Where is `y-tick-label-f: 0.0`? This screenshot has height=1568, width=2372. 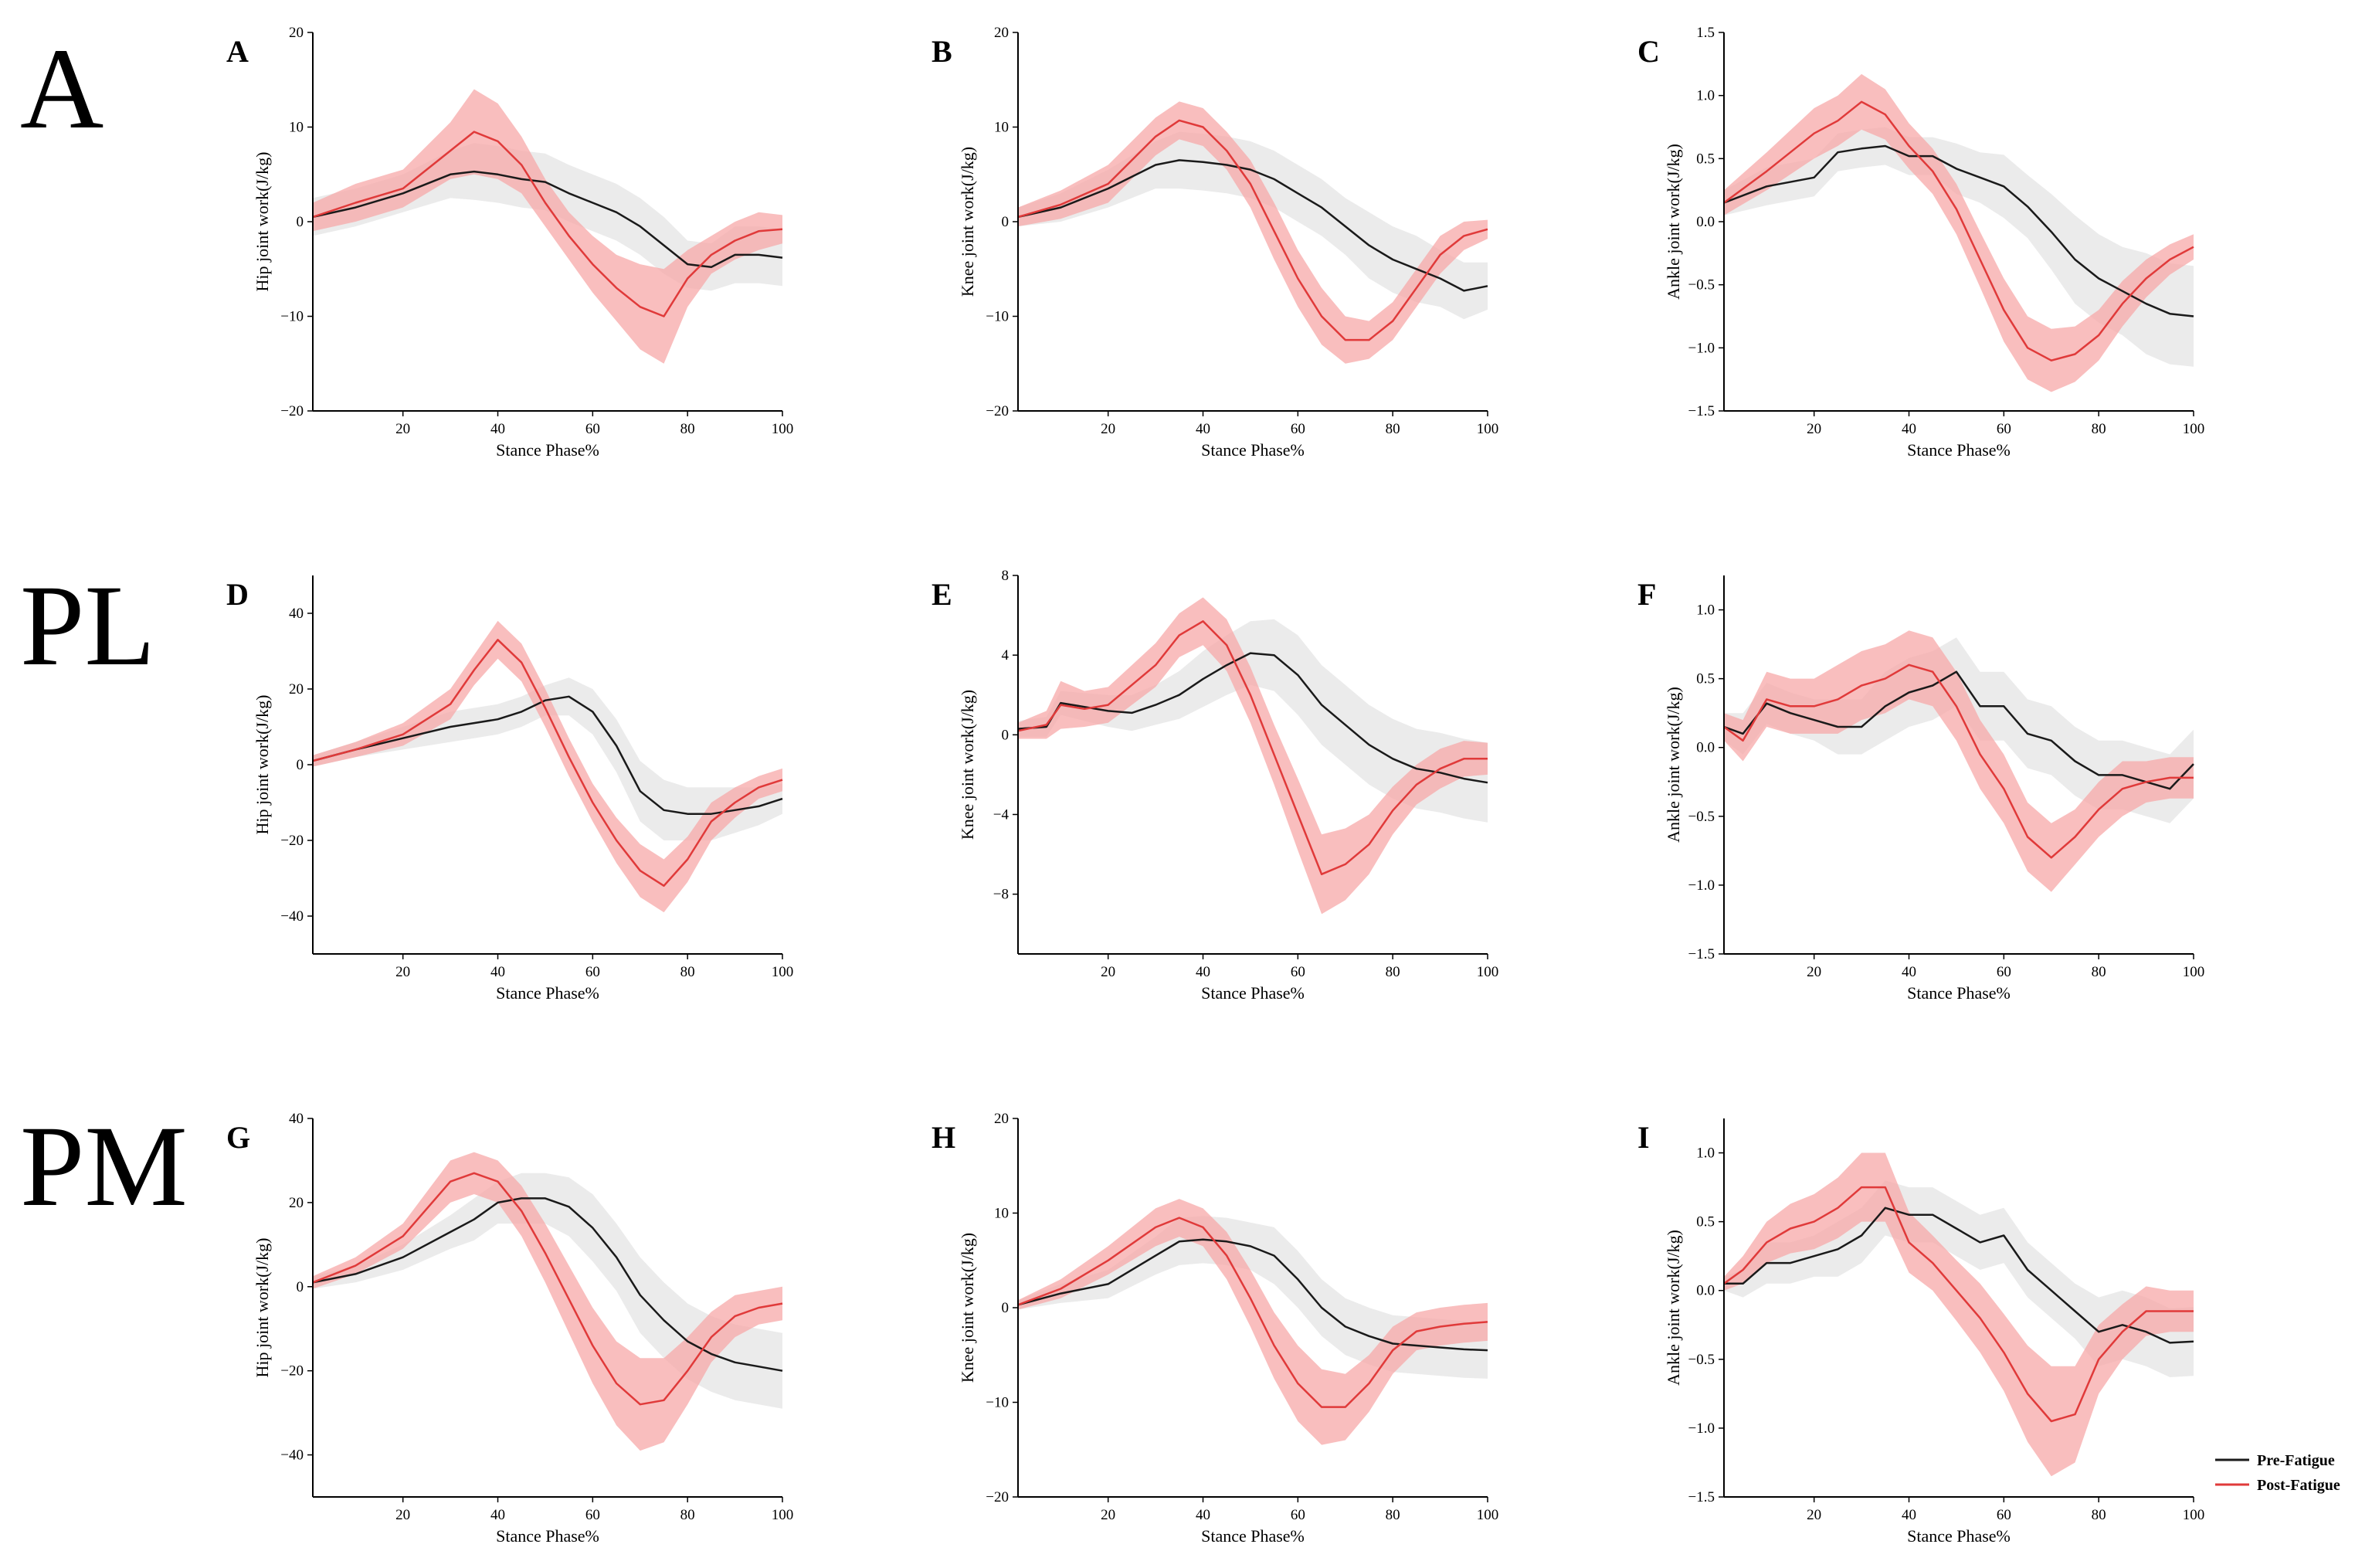 y-tick-label-f: 0.0 is located at coordinates (1705, 748).